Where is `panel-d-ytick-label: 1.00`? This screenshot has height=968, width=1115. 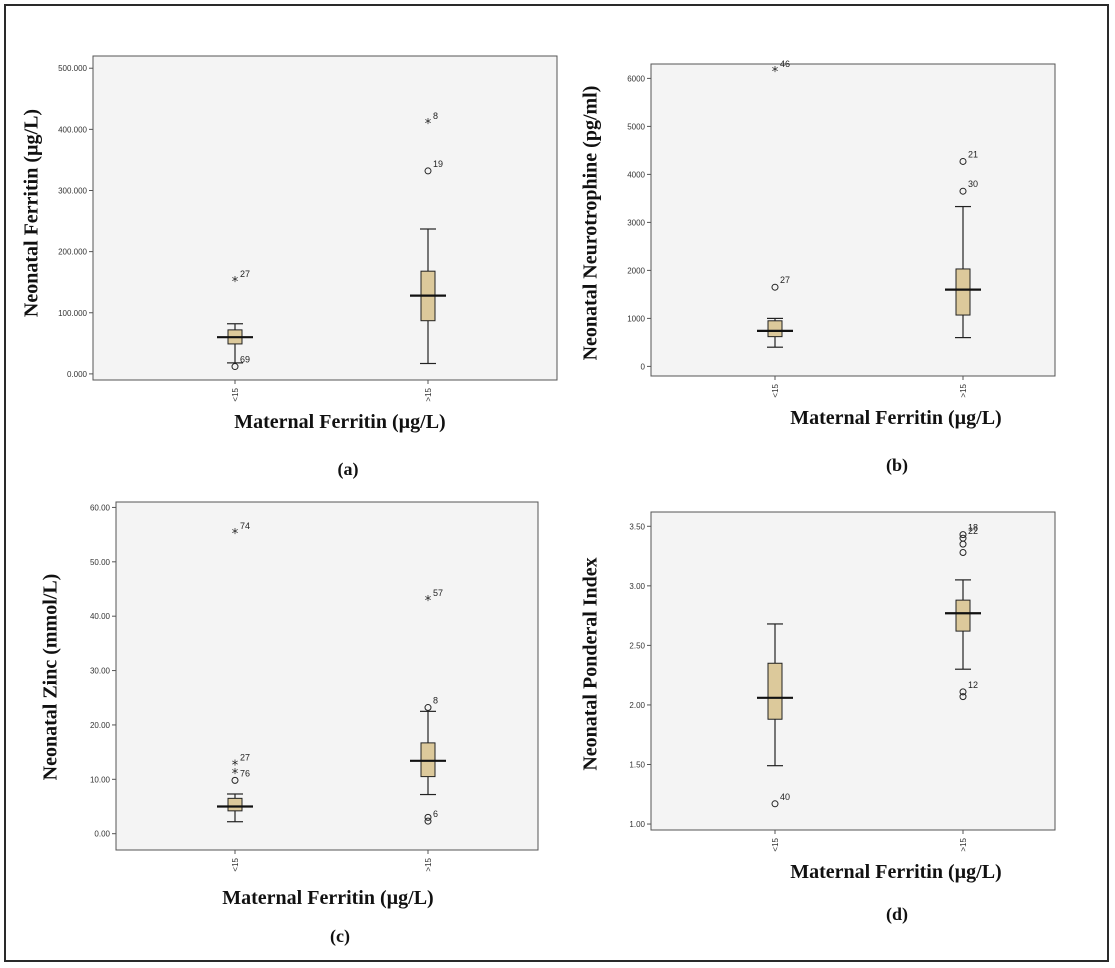 panel-d-ytick-label: 1.00 is located at coordinates (637, 824).